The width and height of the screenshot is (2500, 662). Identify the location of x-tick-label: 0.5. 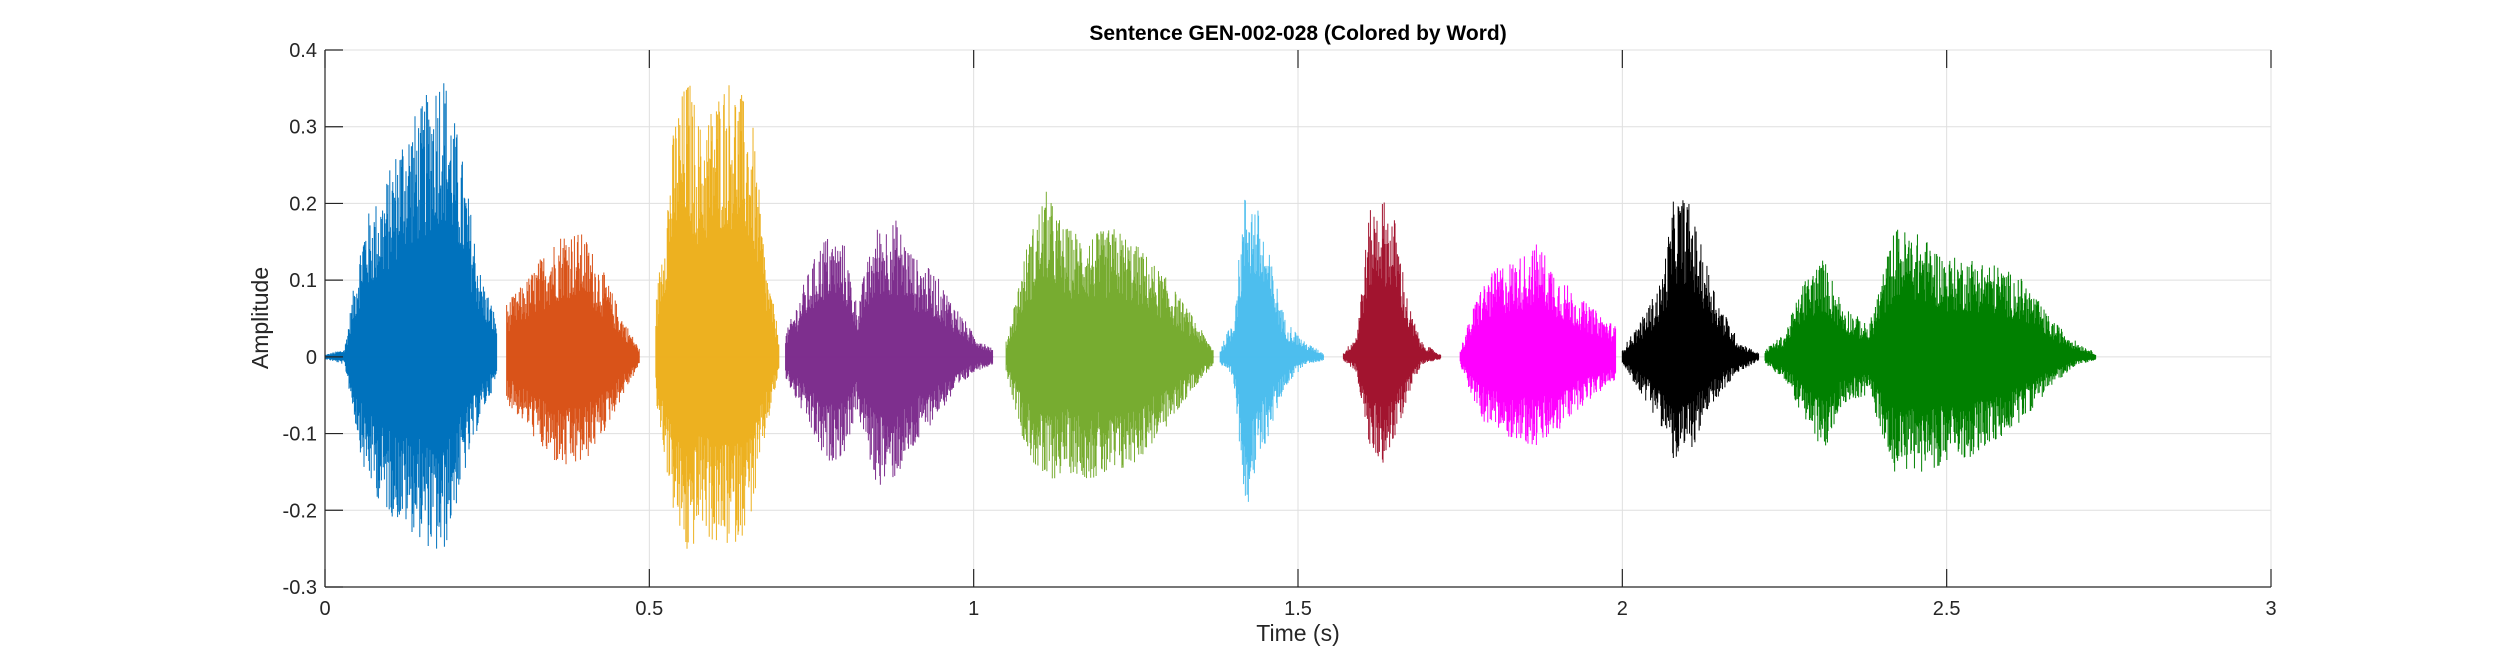
(649, 609).